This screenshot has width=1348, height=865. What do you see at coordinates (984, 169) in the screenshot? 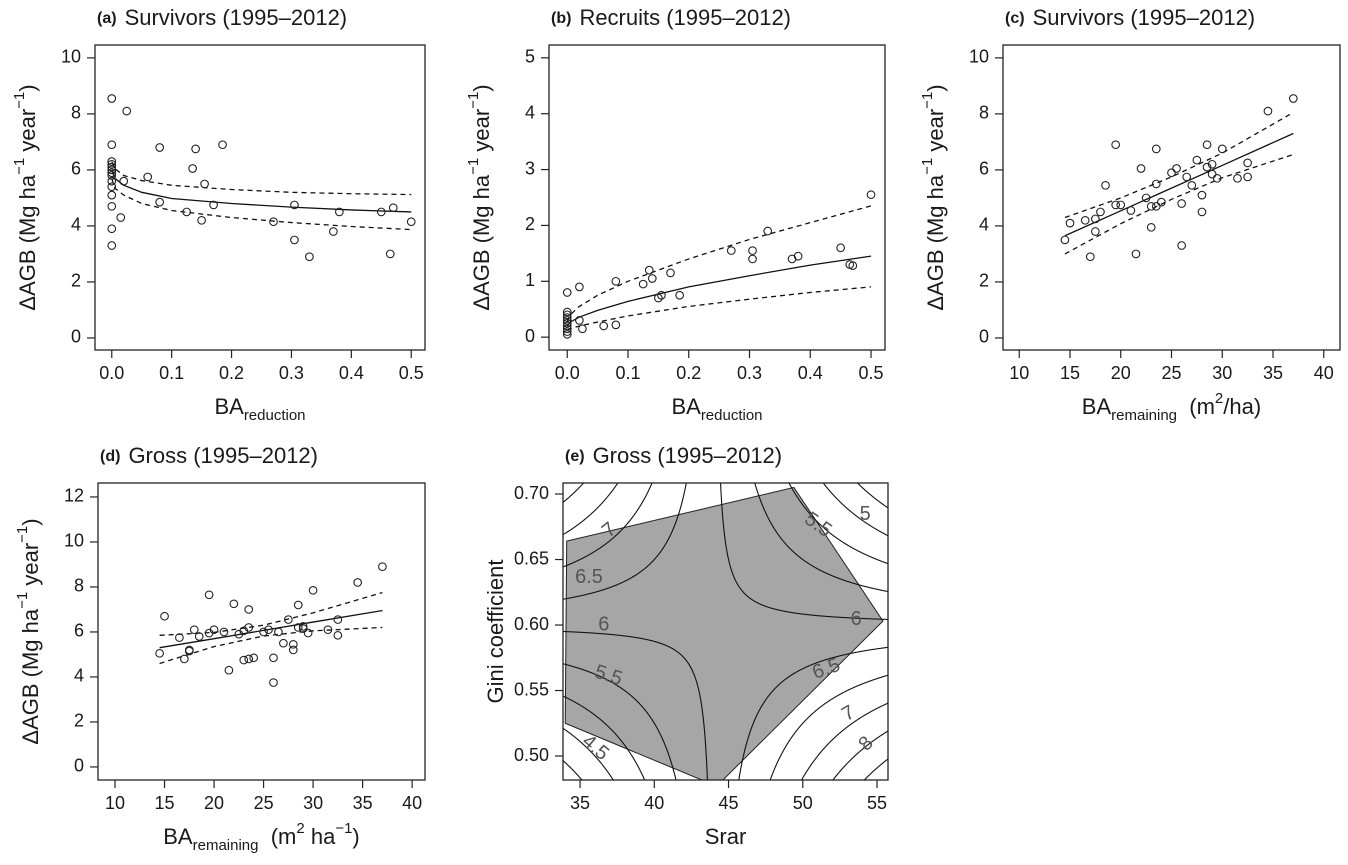
I see `y-tick-label: 6` at bounding box center [984, 169].